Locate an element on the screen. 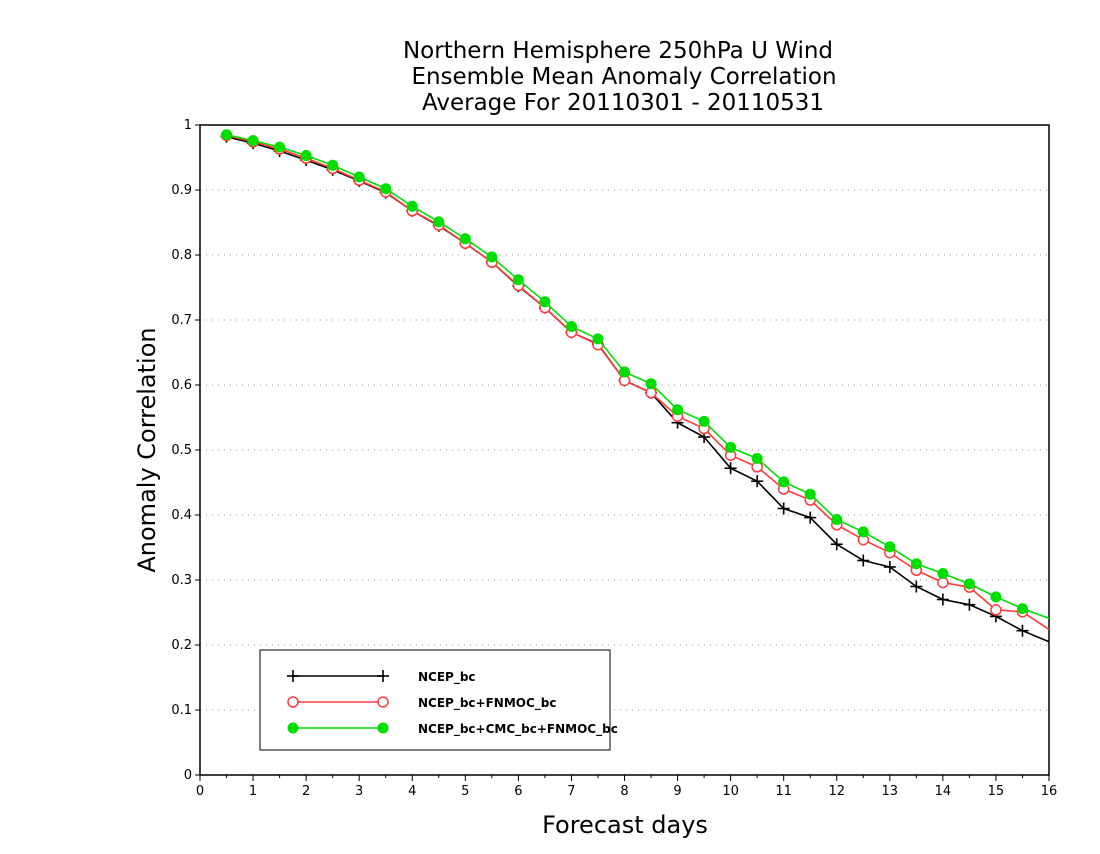 Image resolution: width=1100 pixels, height=854 pixels. x-tick-label: 4 is located at coordinates (412, 791).